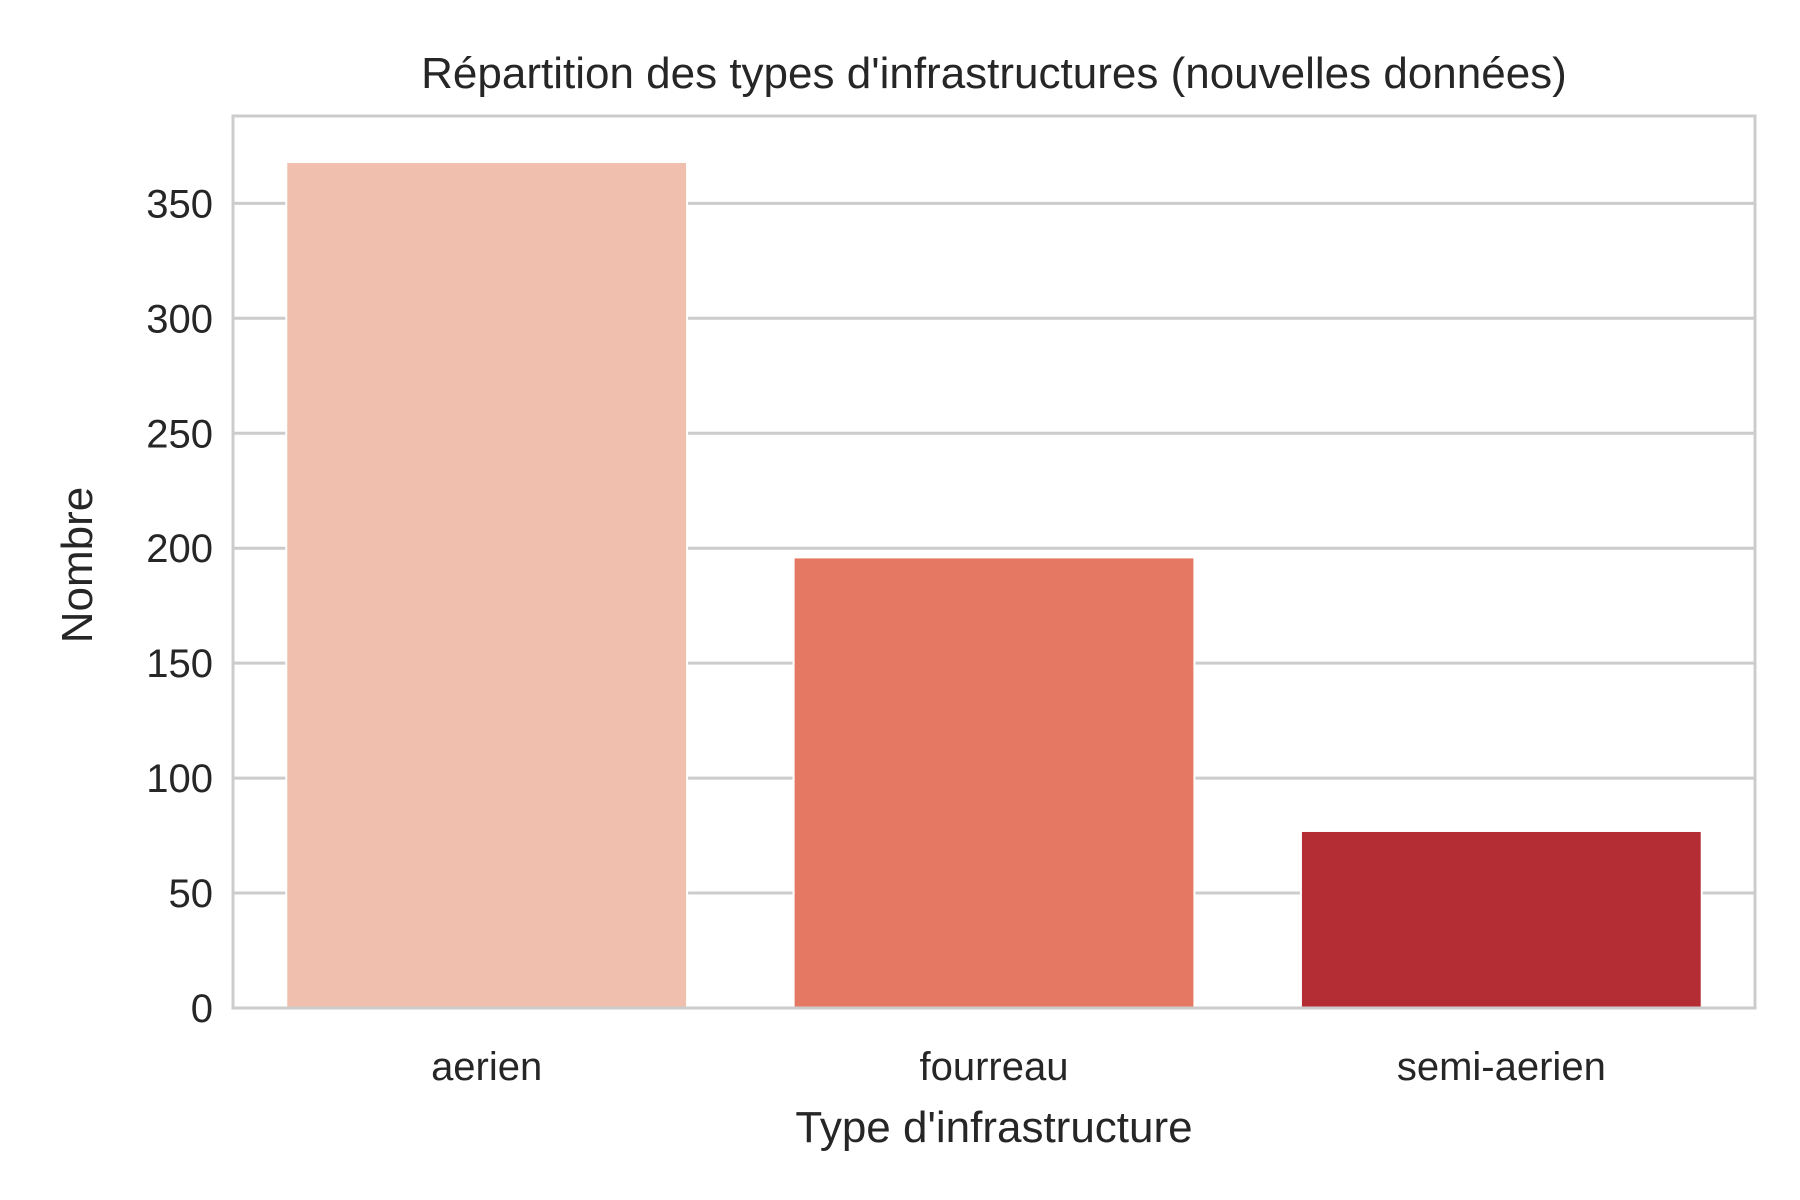 The image size is (1800, 1200). I want to click on y-tick-label: 300, so click(179, 319).